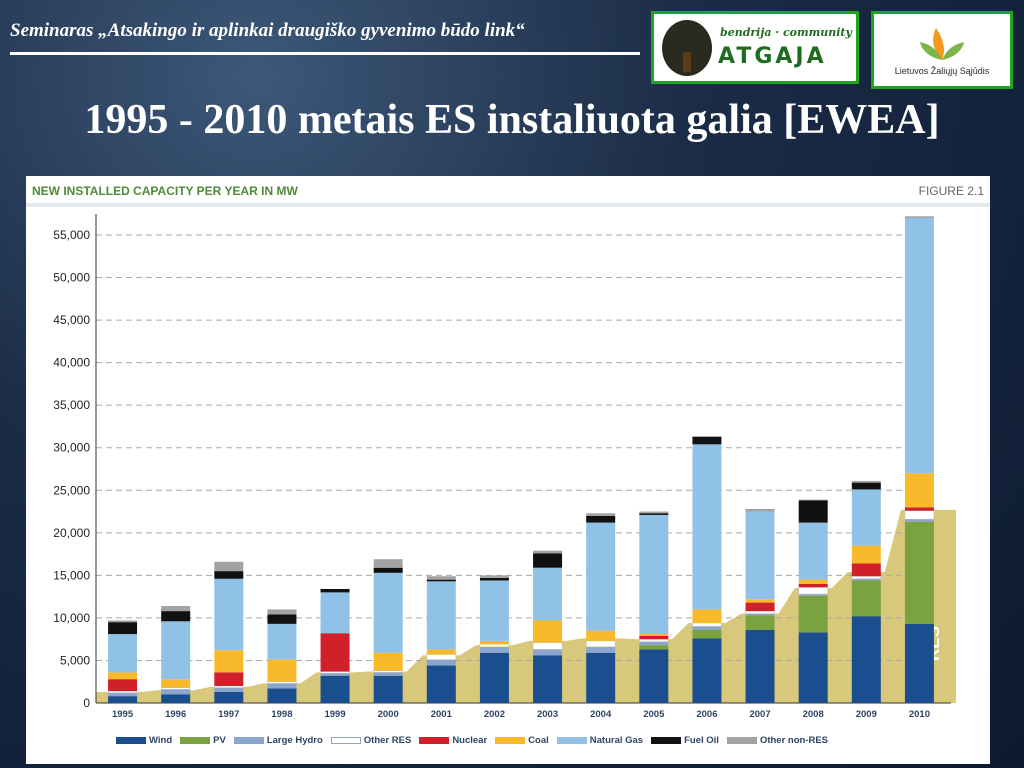 The height and width of the screenshot is (768, 1024). What do you see at coordinates (813, 714) in the screenshot?
I see `x-tick-label: 2008` at bounding box center [813, 714].